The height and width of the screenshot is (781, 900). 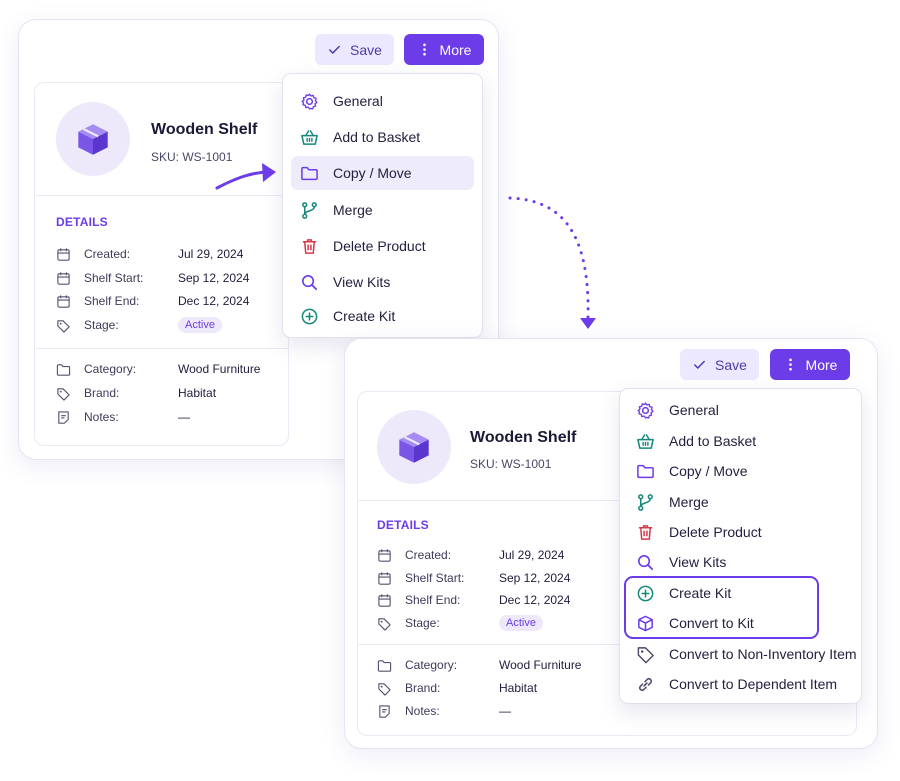 What do you see at coordinates (431, 665) in the screenshot?
I see `meta-label: Category:` at bounding box center [431, 665].